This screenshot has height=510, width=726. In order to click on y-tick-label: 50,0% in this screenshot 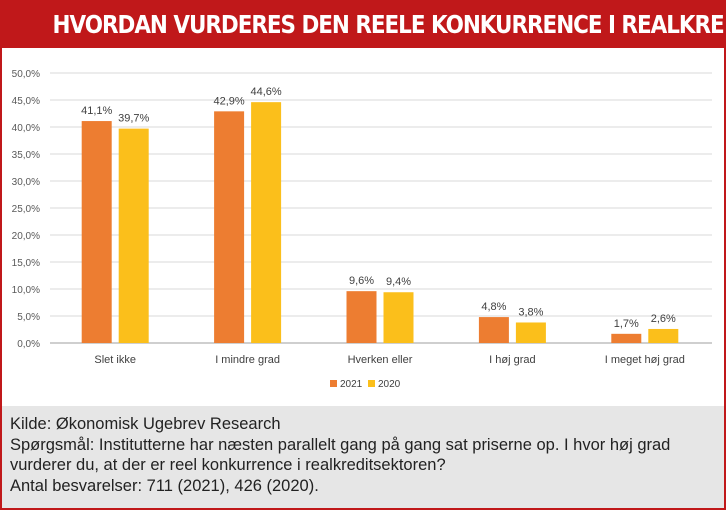, I will do `click(26, 74)`.